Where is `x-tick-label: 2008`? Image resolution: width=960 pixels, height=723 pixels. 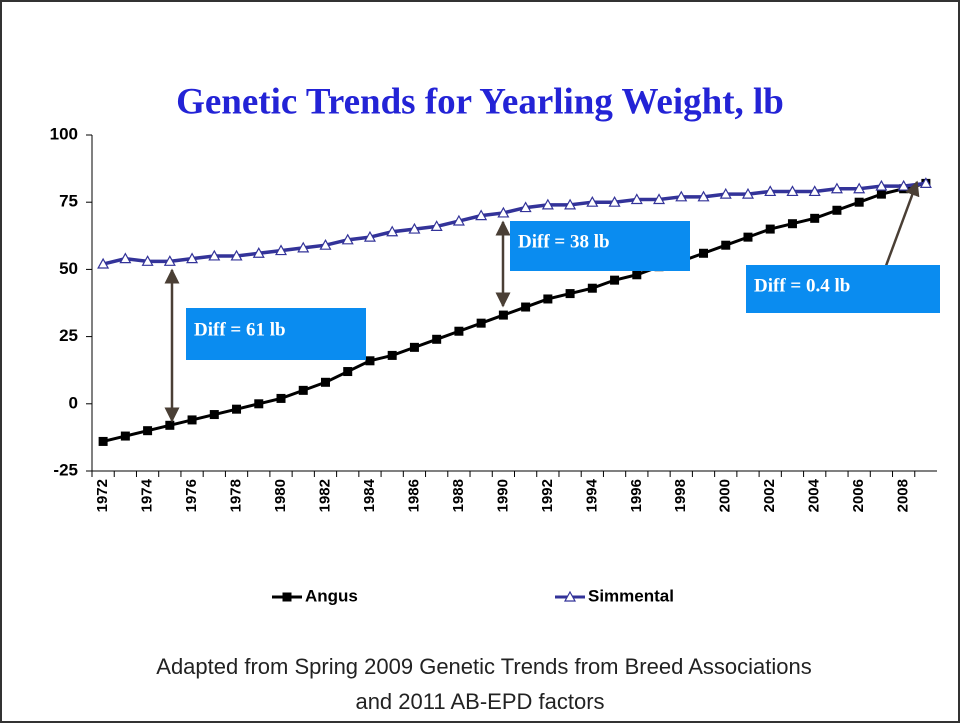 x-tick-label: 2008 is located at coordinates (903, 495).